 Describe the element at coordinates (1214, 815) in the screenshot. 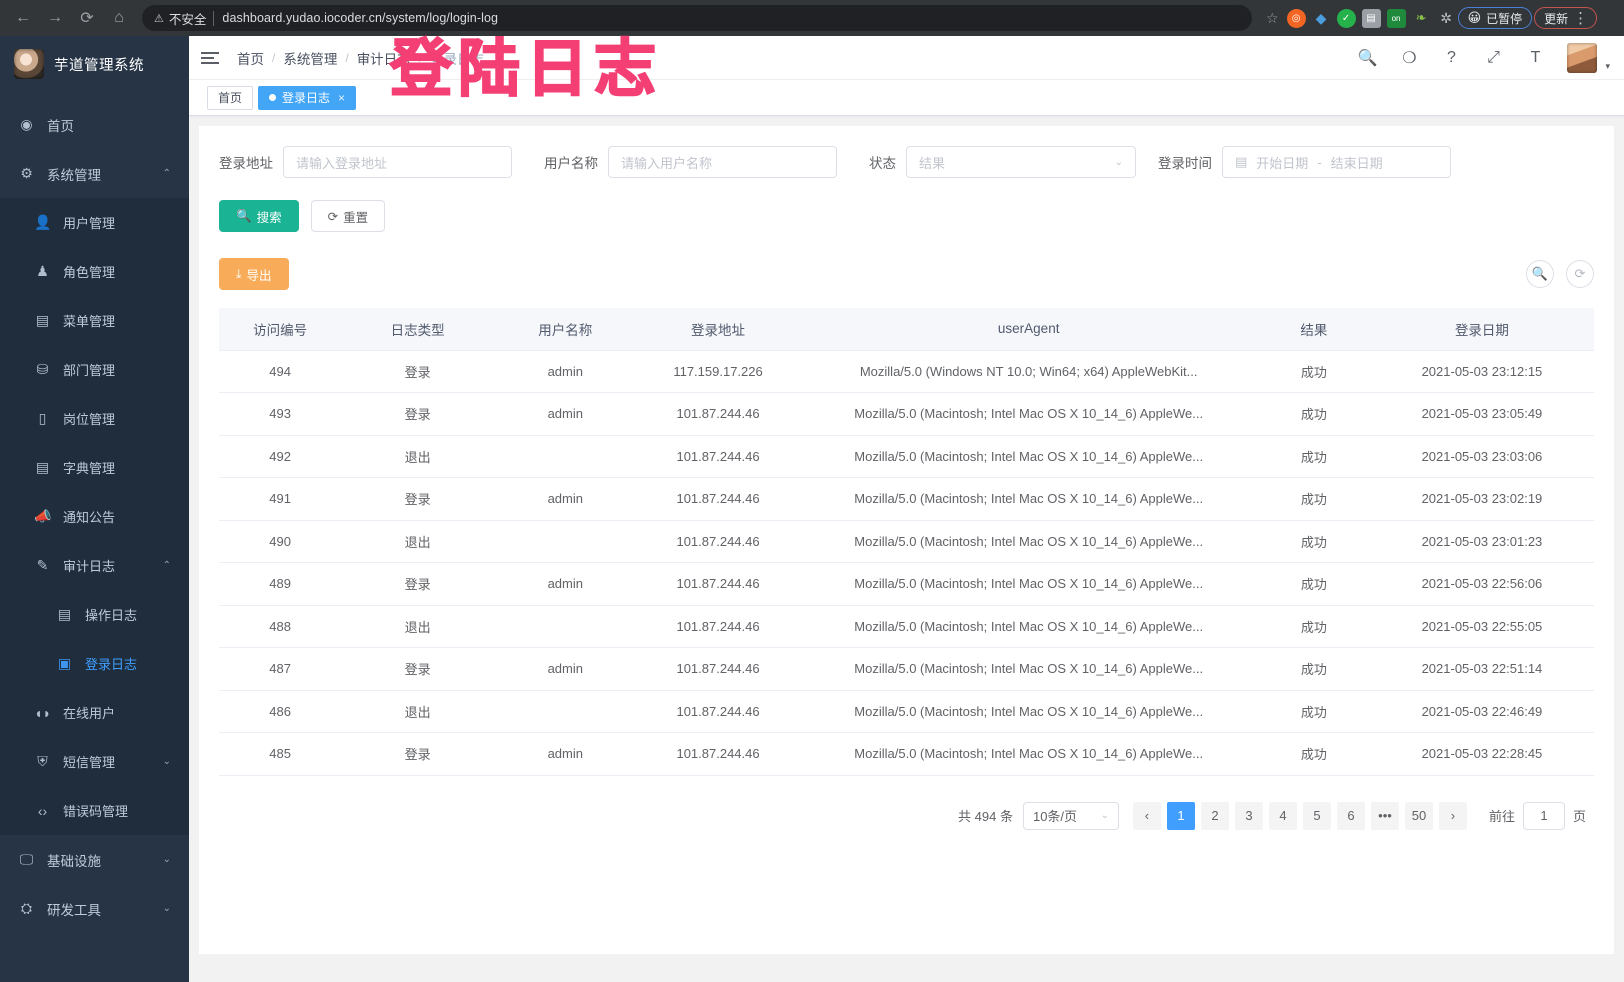

I see `page-button-2: 2` at that location.